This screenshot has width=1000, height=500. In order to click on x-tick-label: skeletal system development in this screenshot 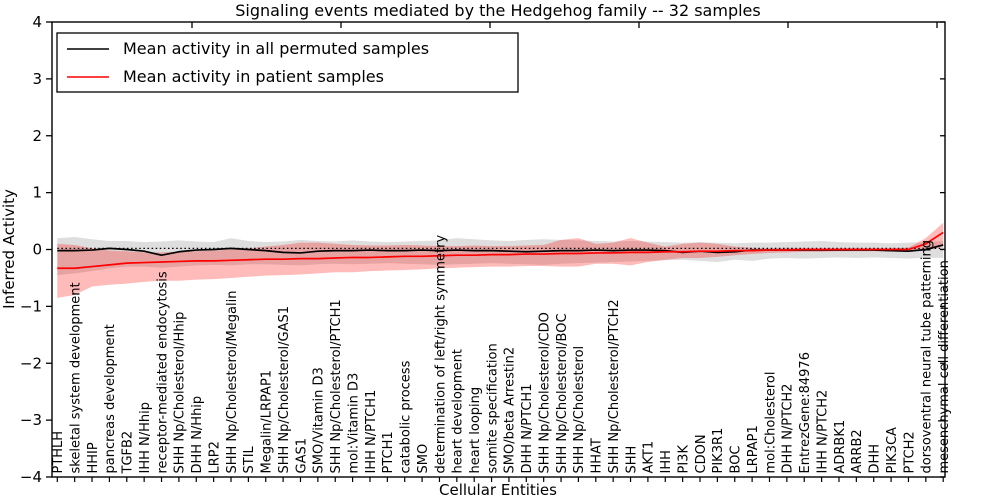, I will do `click(75, 377)`.